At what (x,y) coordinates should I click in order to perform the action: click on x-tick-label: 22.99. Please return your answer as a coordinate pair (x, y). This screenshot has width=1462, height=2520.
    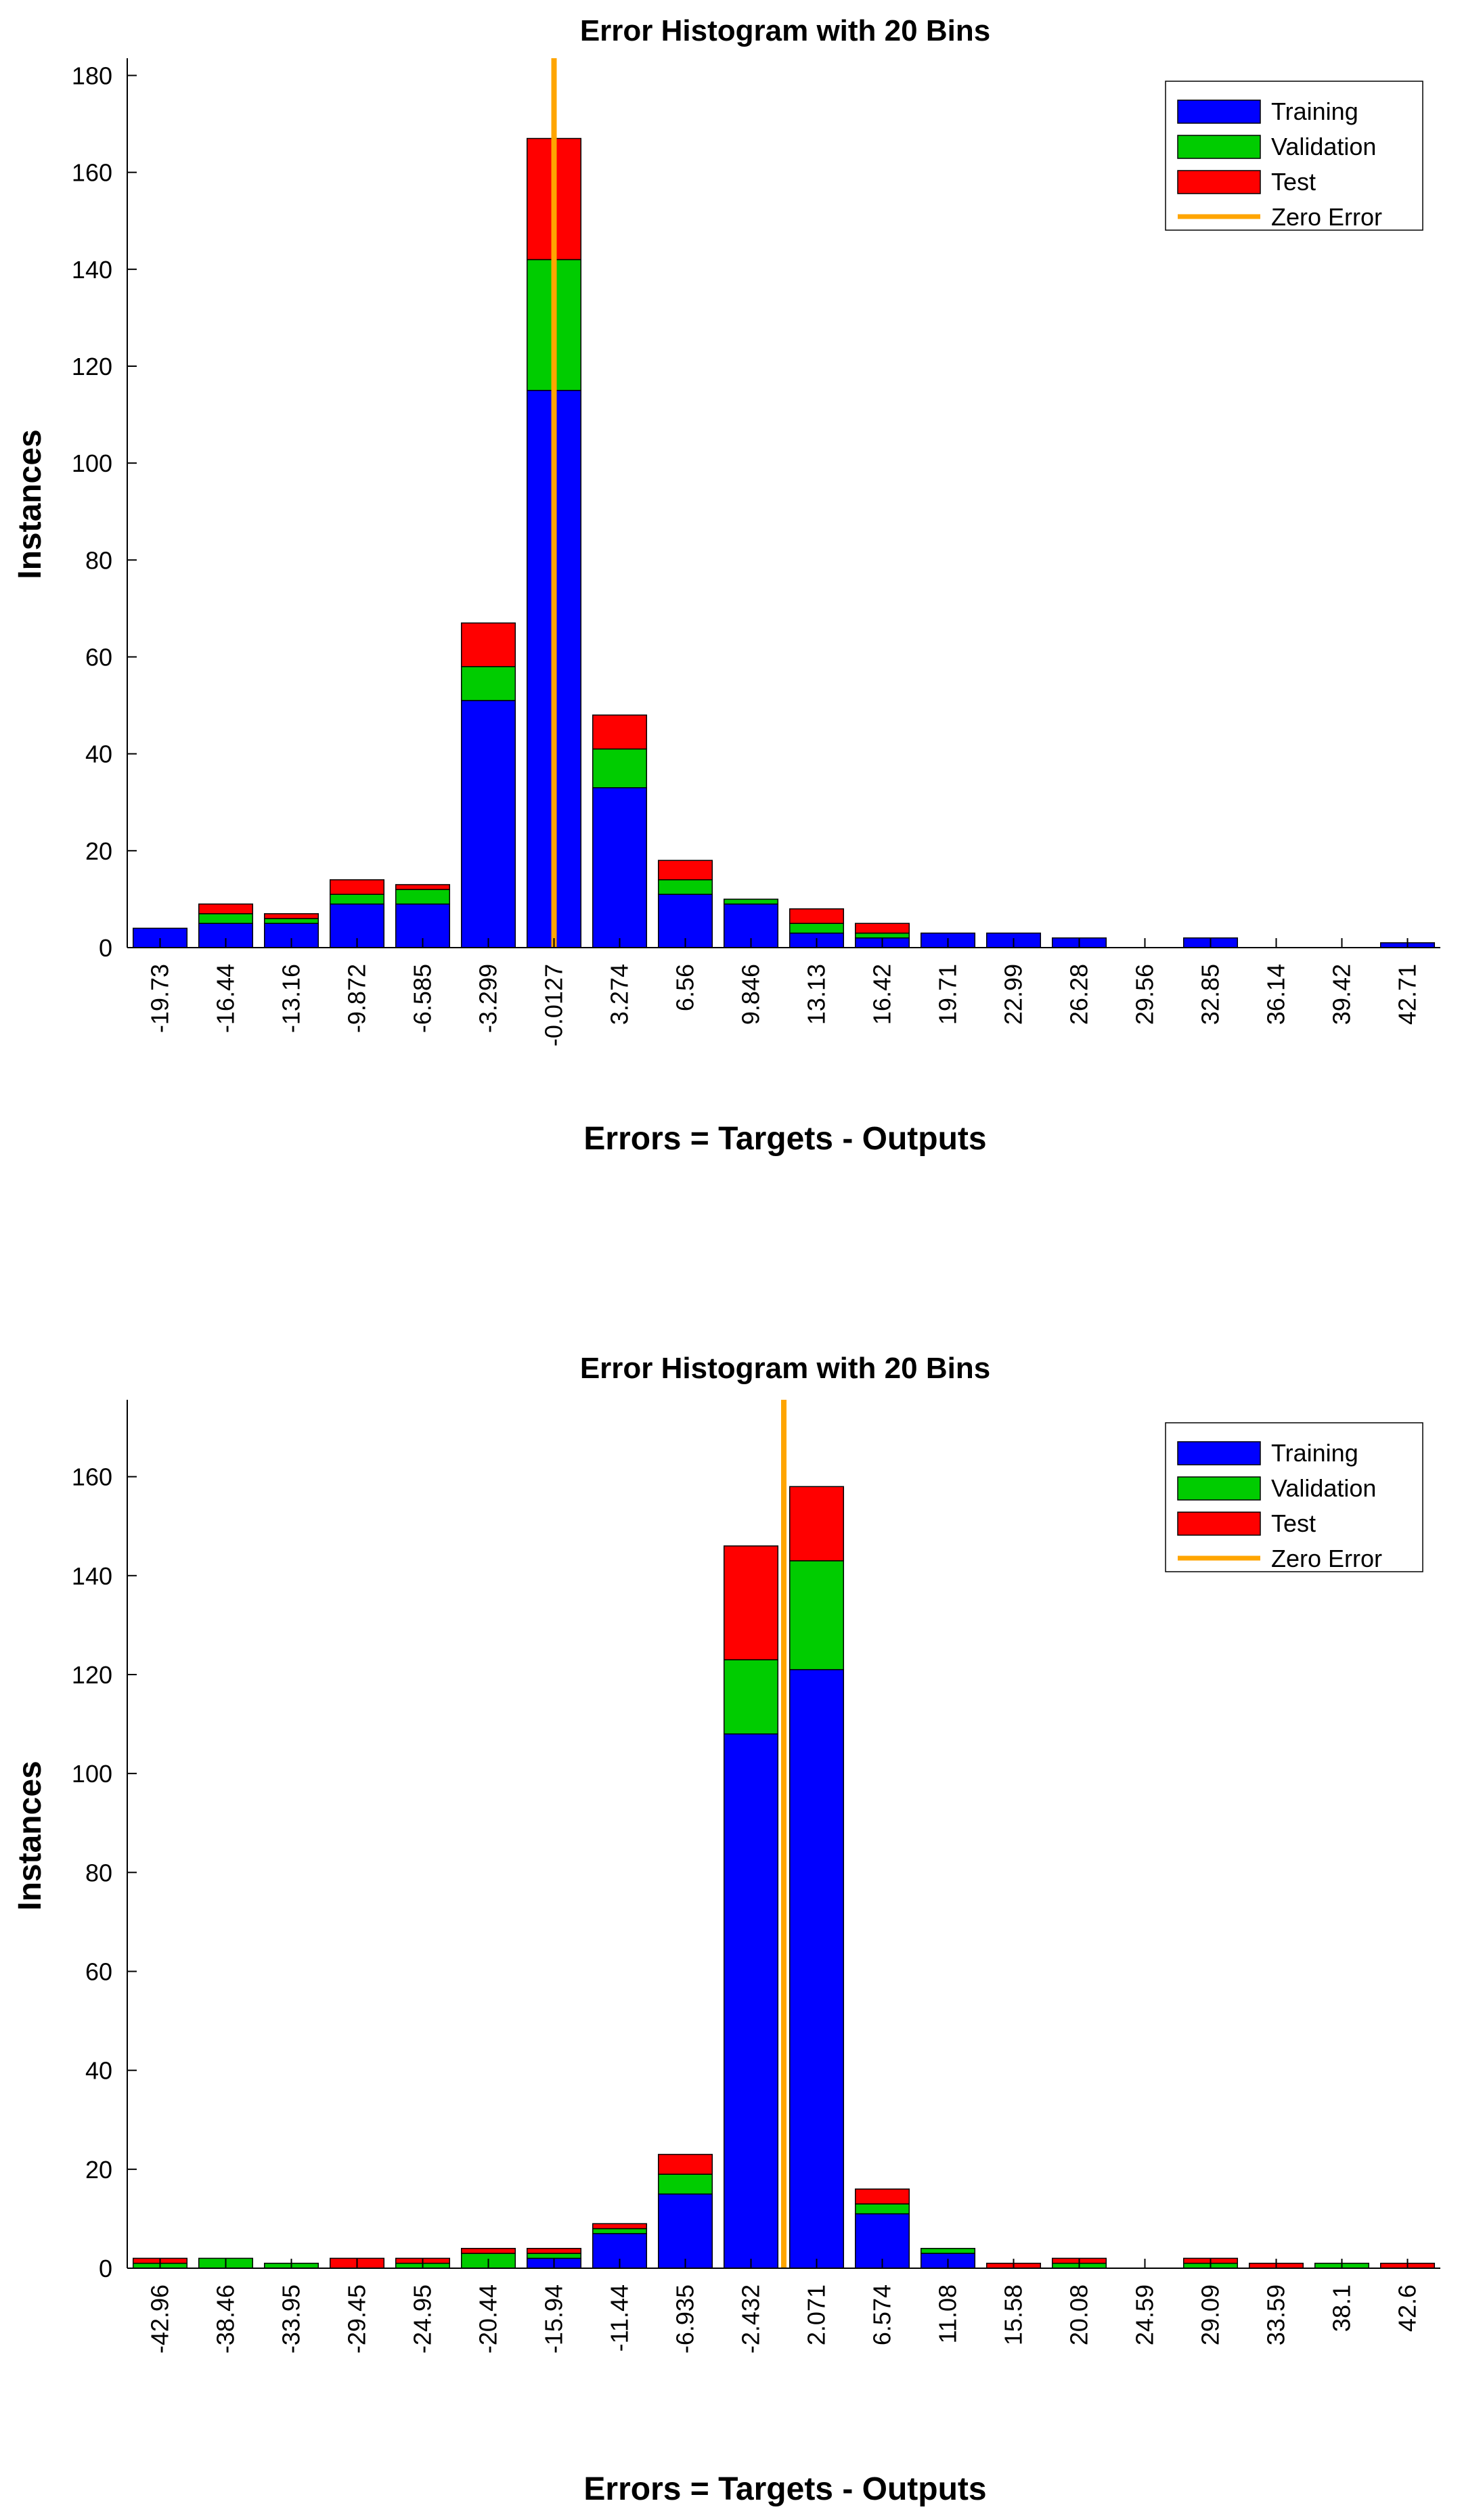
    Looking at the image, I should click on (1013, 995).